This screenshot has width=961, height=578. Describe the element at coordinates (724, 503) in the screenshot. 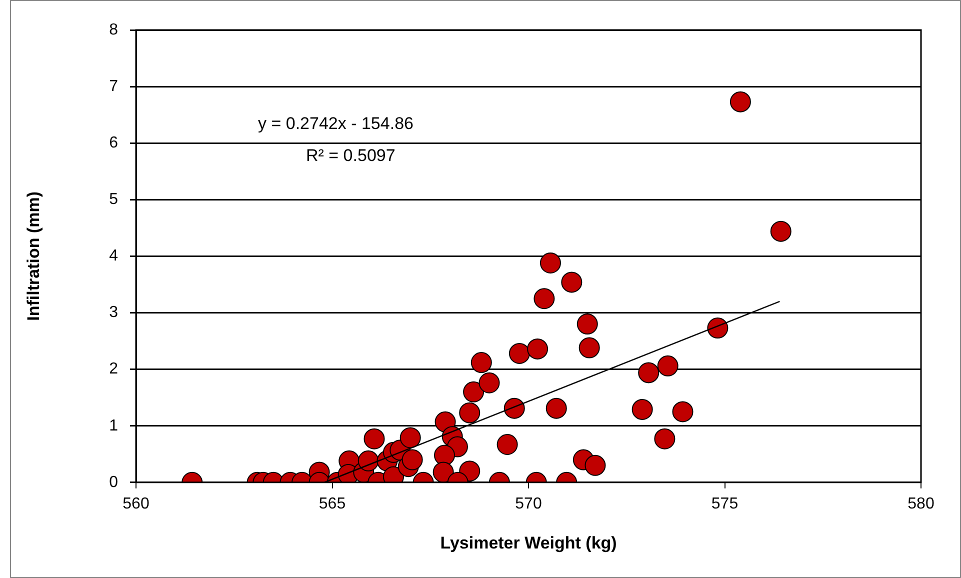

I see `x-tick-label: 575` at that location.